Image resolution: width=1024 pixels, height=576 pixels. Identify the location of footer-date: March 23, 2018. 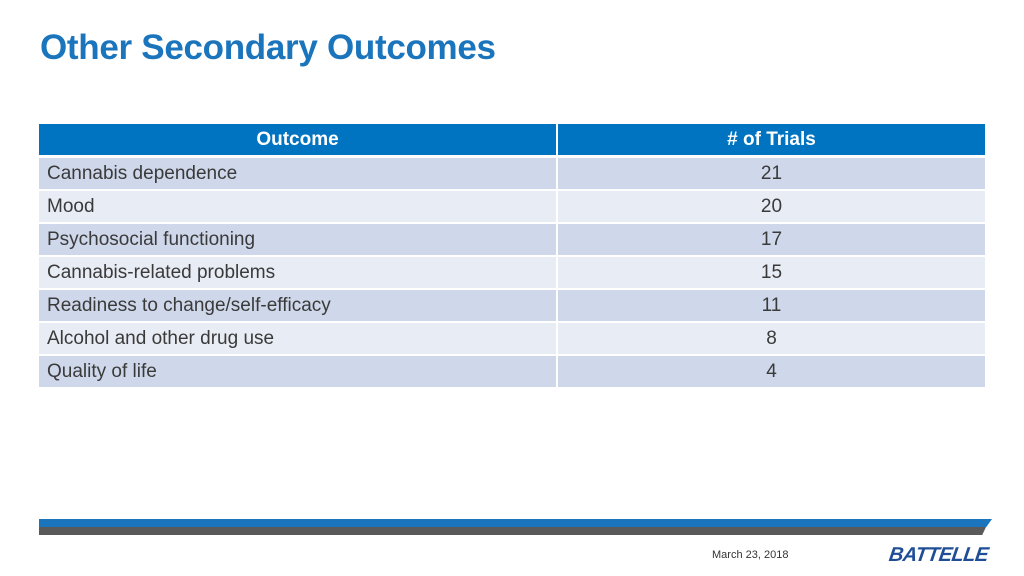
(750, 555).